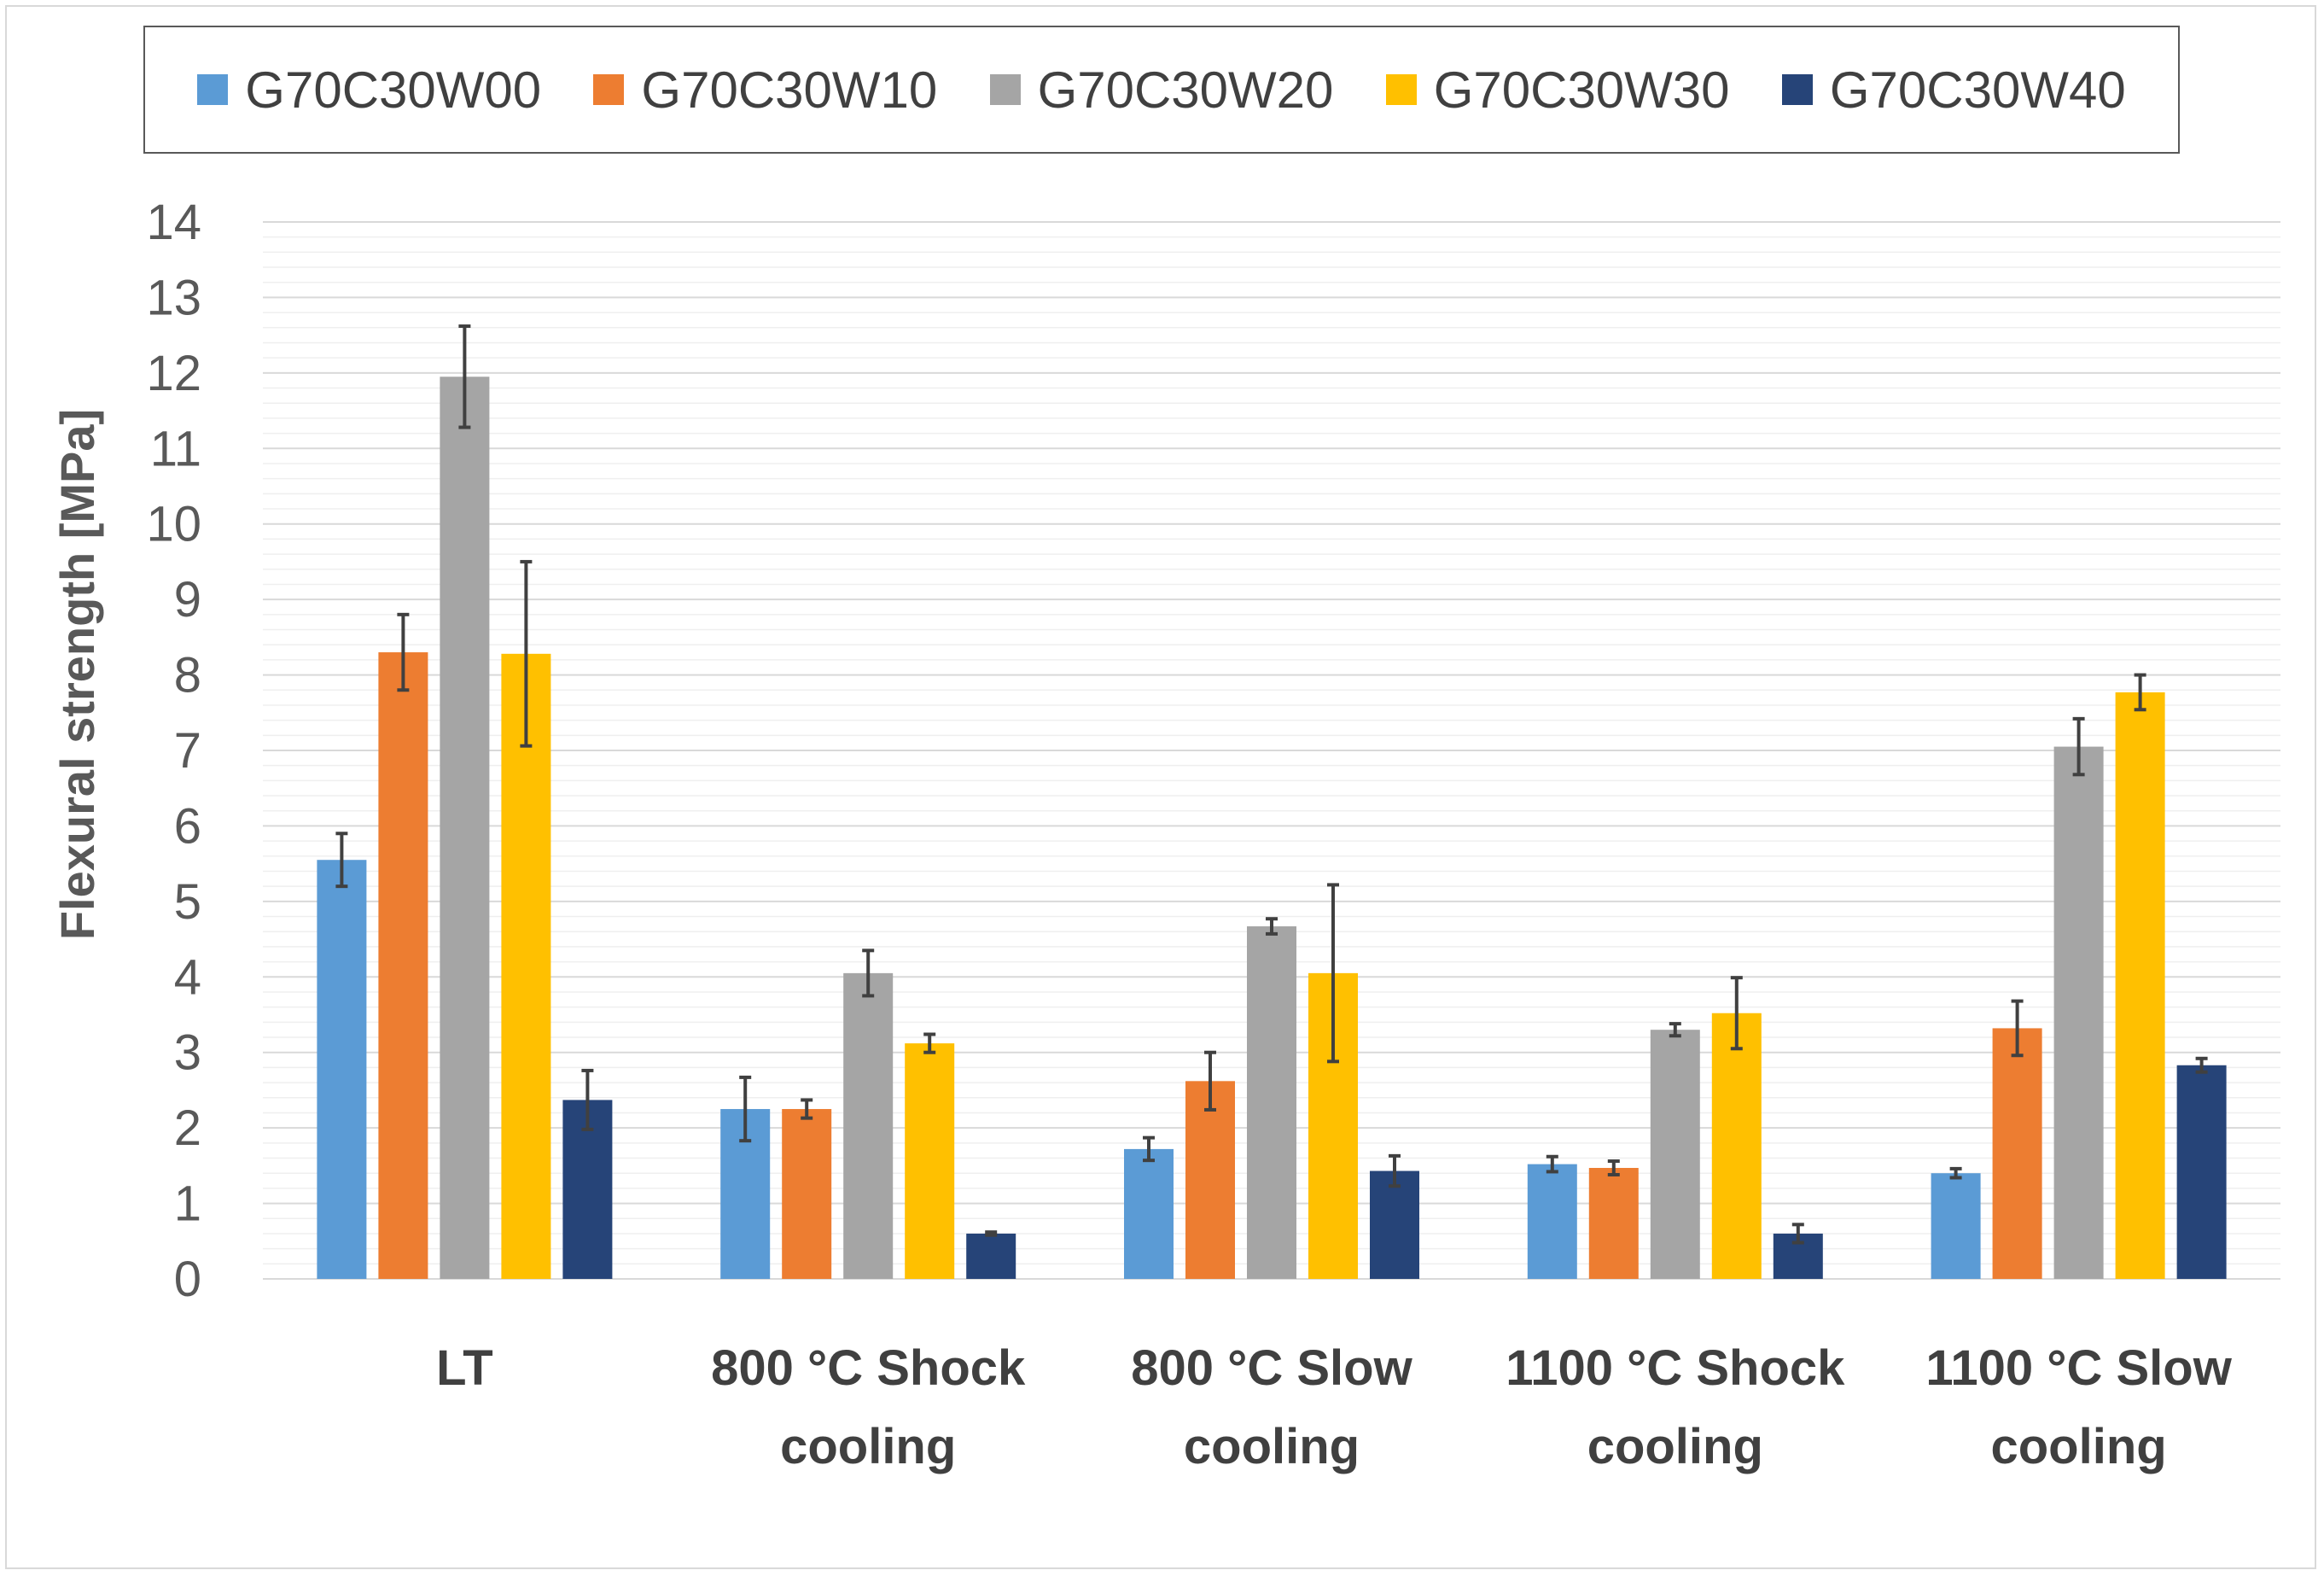 This screenshot has height=1576, width=2324. I want to click on legend-item-g70c30w00: G70C30W00, so click(369, 90).